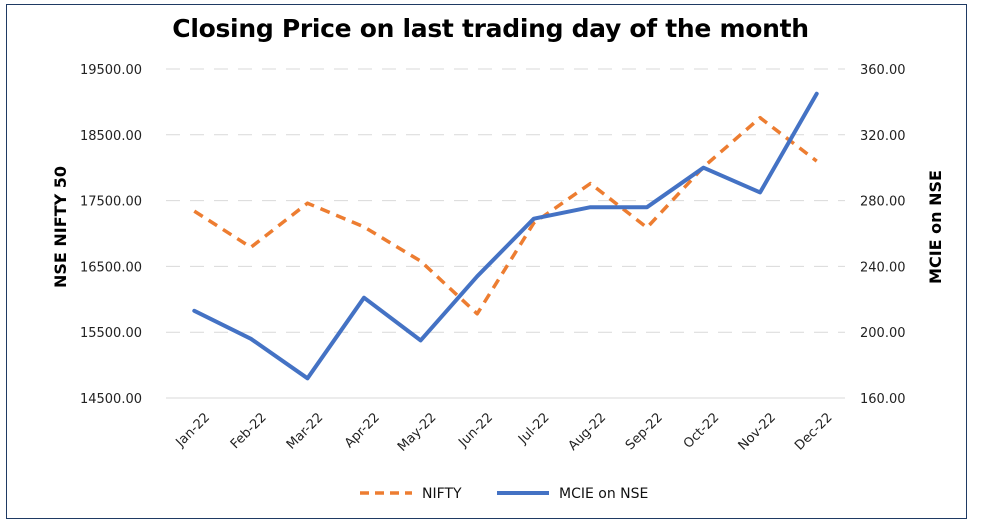 The image size is (981, 527). I want to click on x-tick-label: Jun-22, so click(475, 430).